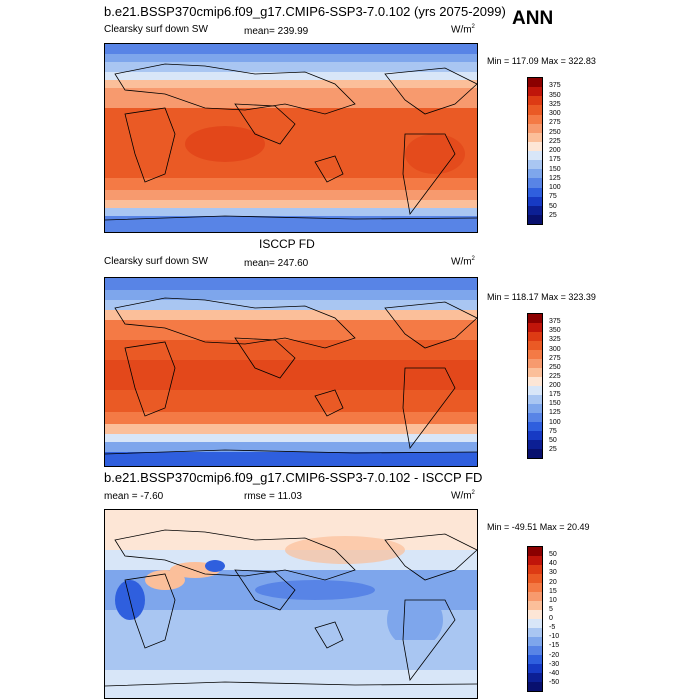 Image resolution: width=700 pixels, height=700 pixels. I want to click on panel3-mean: mean = -7.60, so click(134, 496).